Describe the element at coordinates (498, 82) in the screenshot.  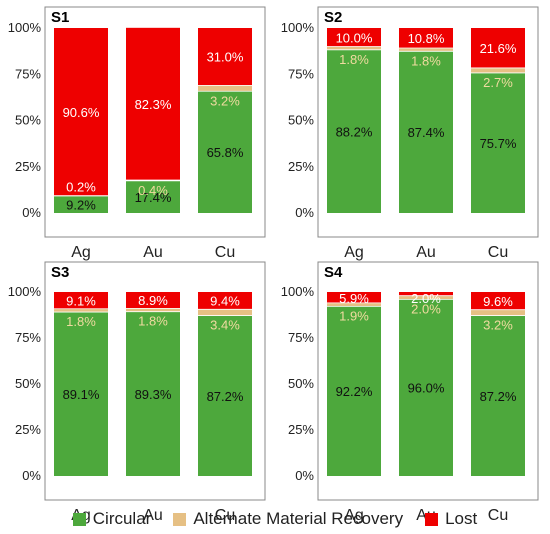
I see `data-label-alternate: 2.7%` at that location.